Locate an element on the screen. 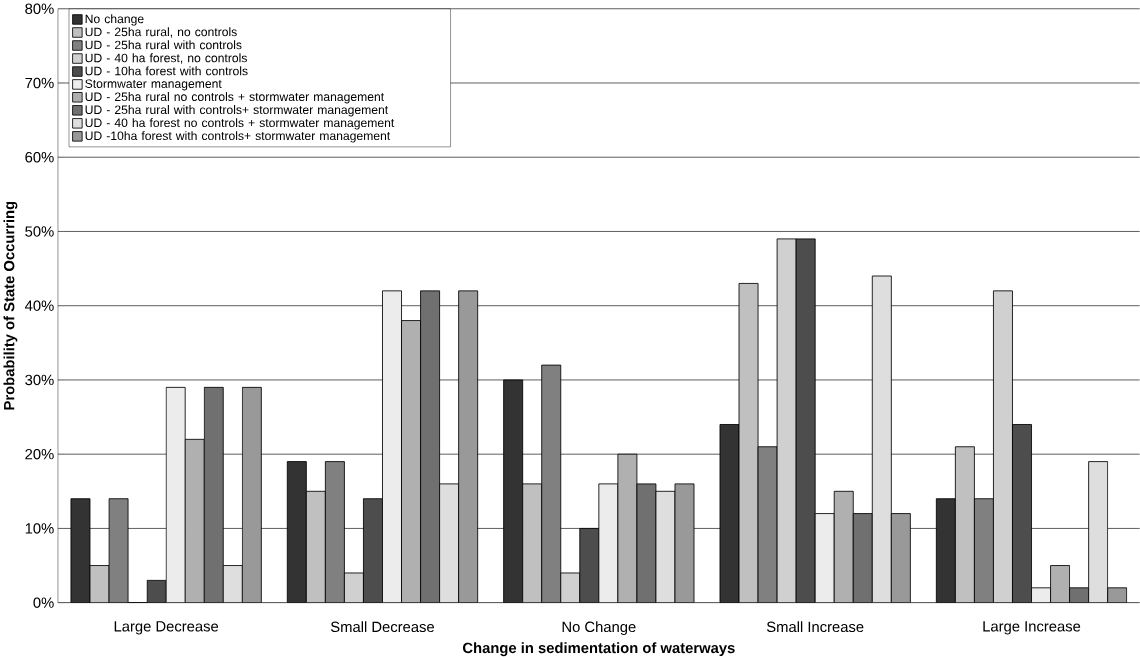  legend-label: UD - 40 ha forest, no controls is located at coordinates (166, 58).